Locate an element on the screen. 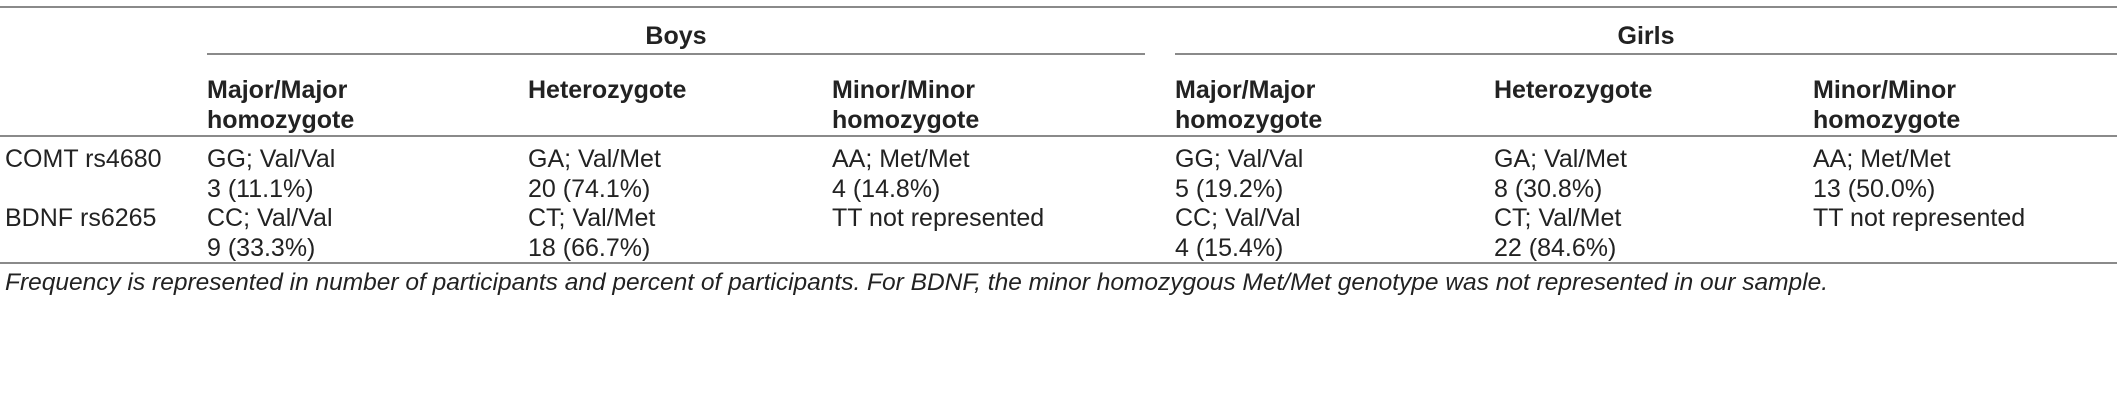 The image size is (2117, 404). table-top-rule is located at coordinates (1058, 7).